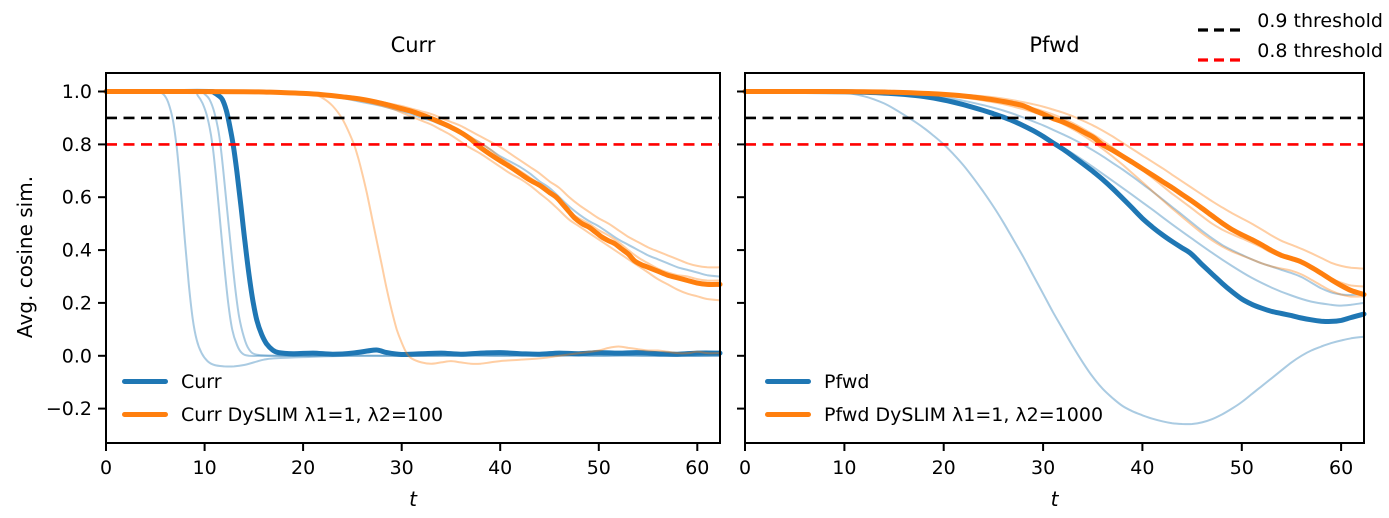 The width and height of the screenshot is (1389, 518). I want to click on x-axis-label-curr: t, so click(413, 499).